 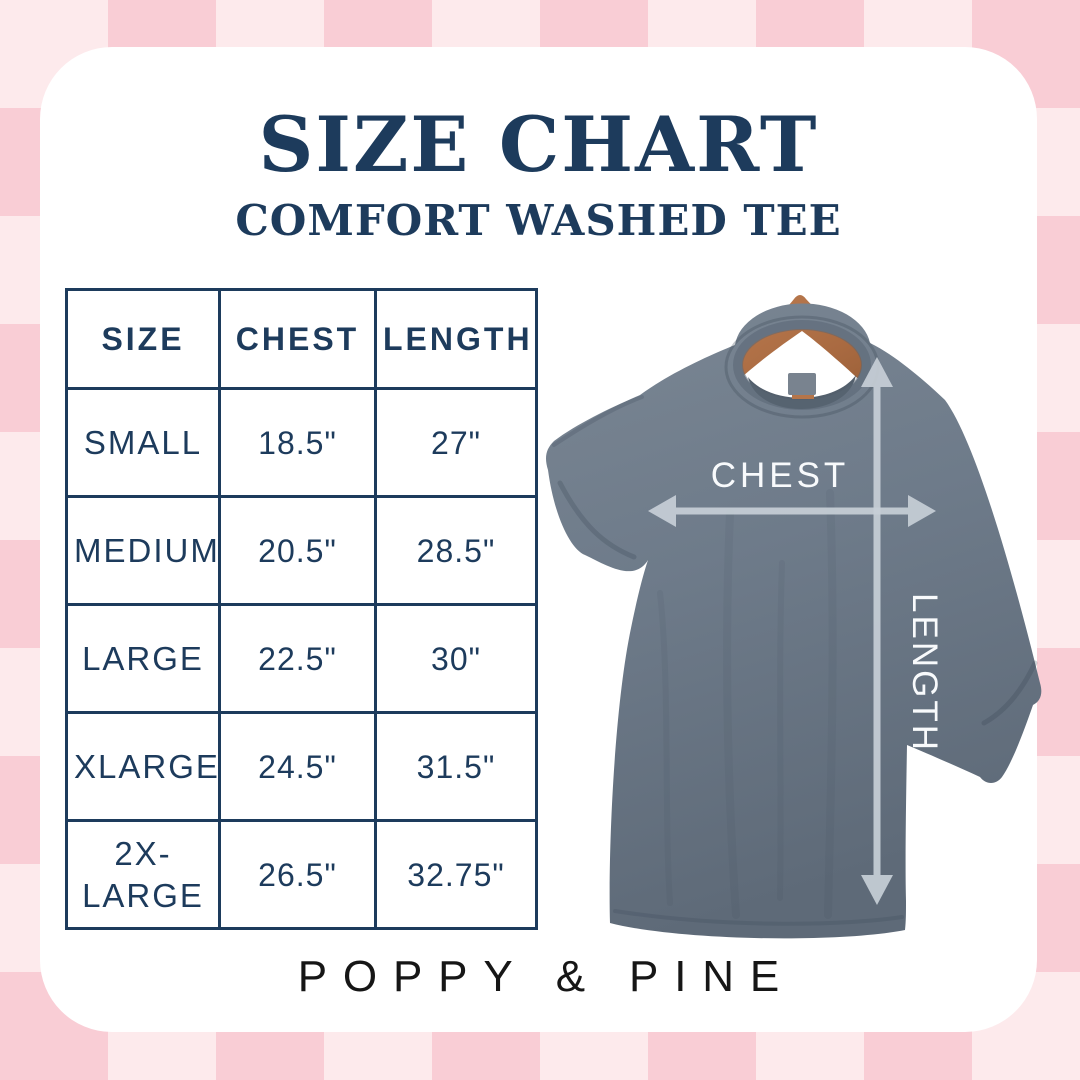 What do you see at coordinates (877, 631) in the screenshot?
I see `length-arrow-icon` at bounding box center [877, 631].